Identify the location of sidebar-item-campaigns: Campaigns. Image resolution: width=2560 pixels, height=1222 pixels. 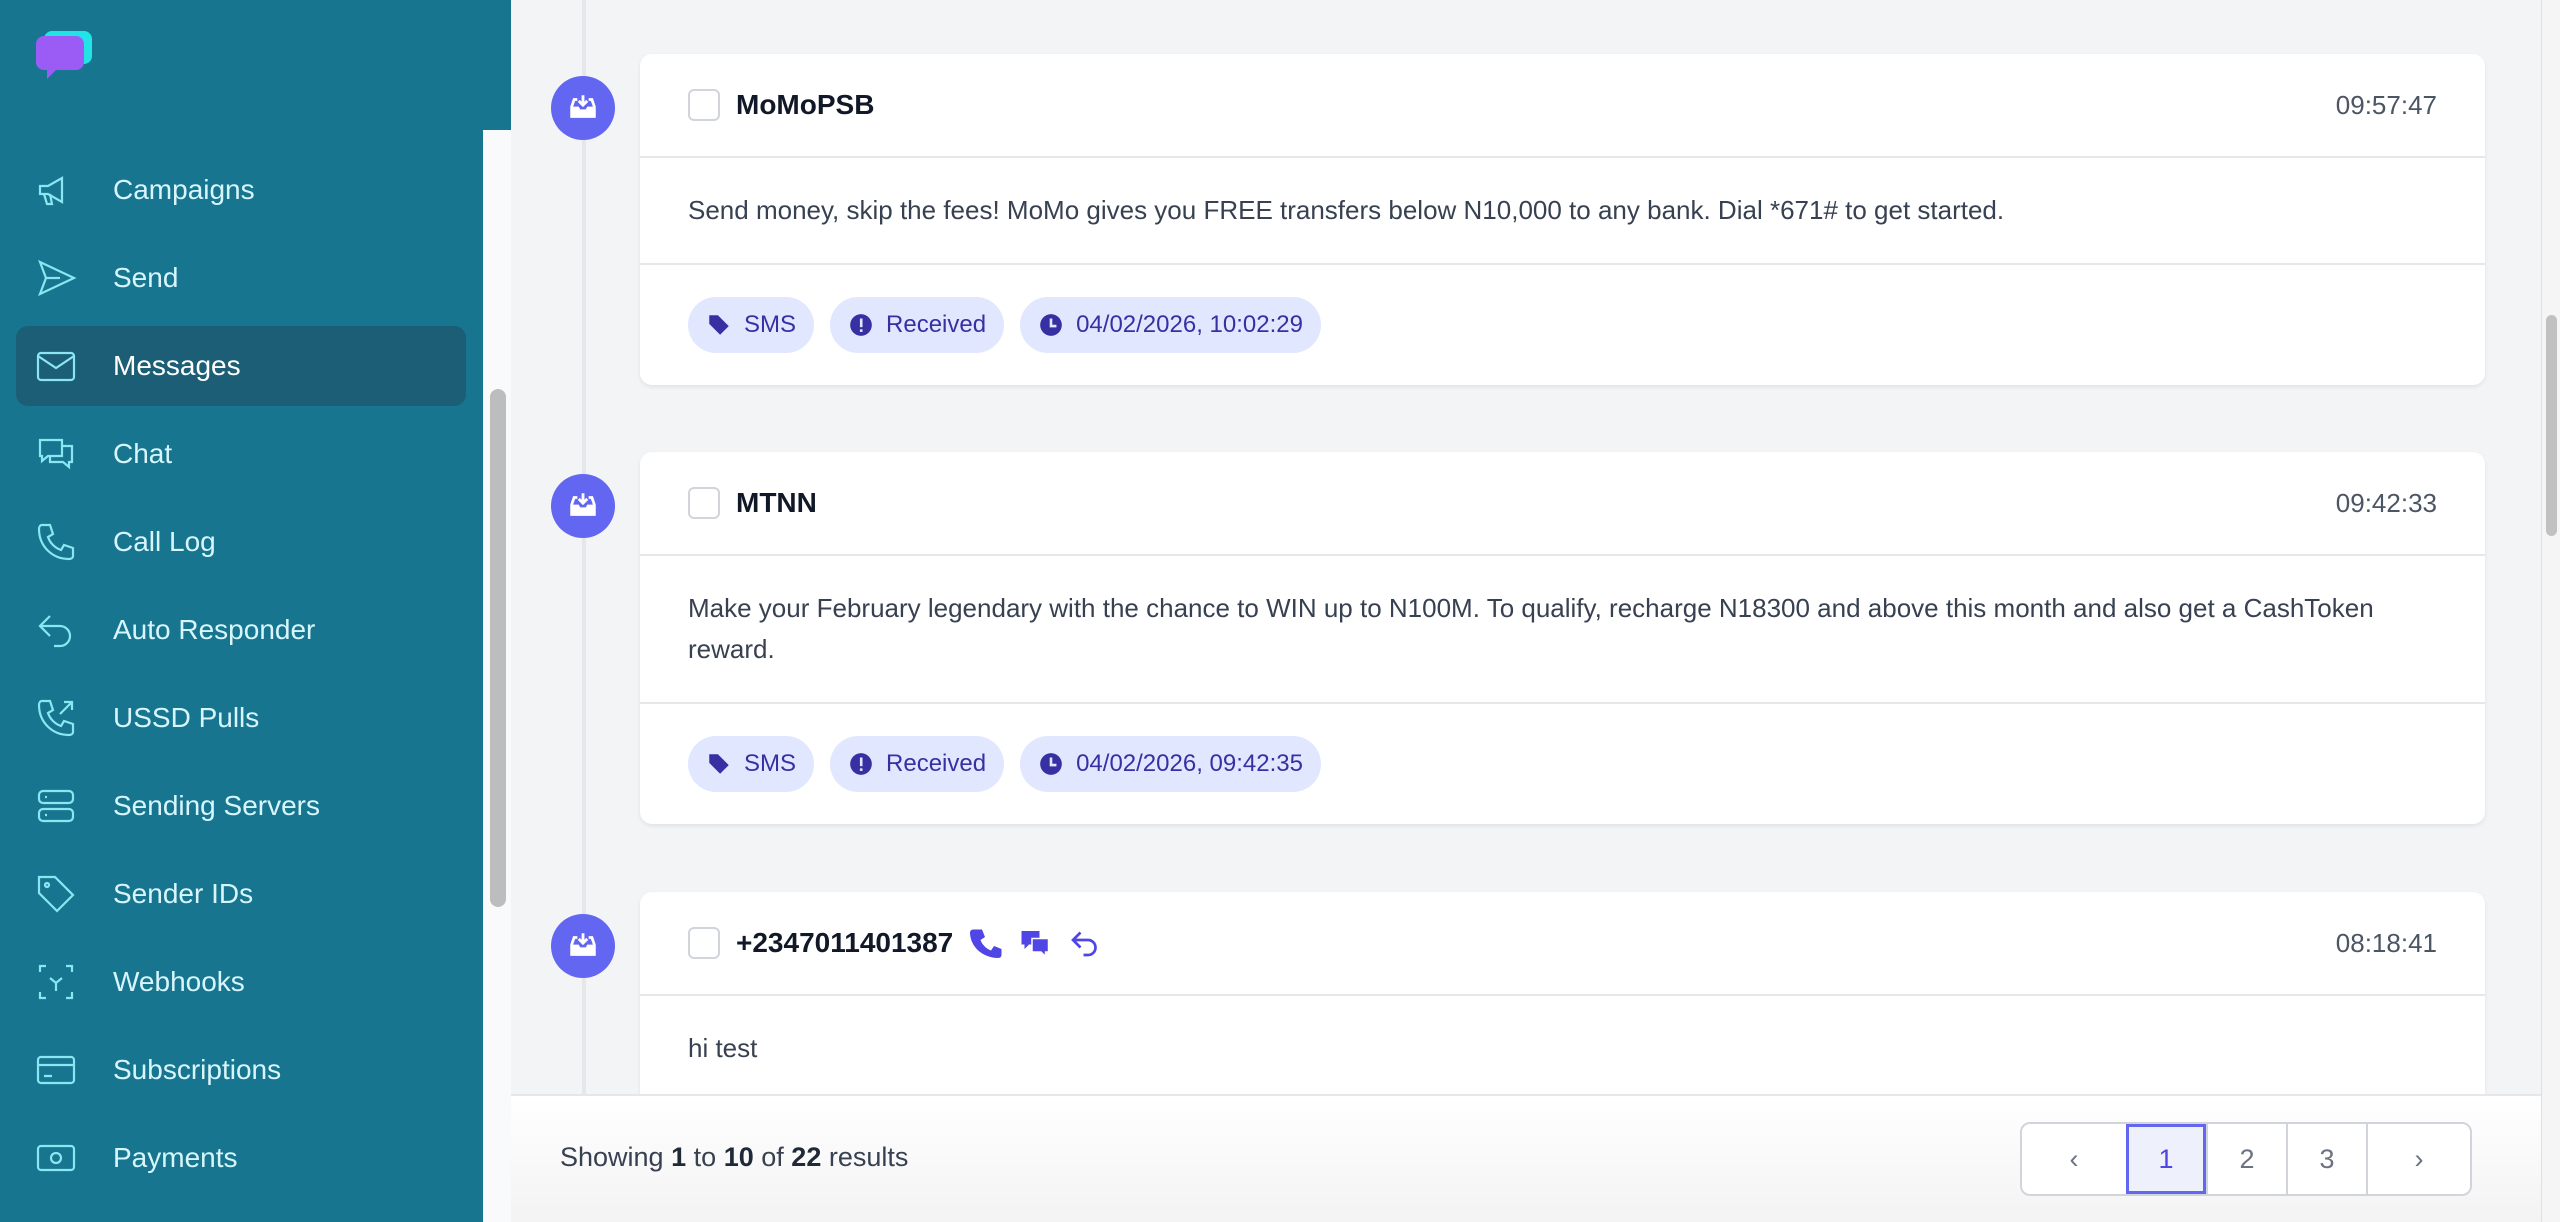
(241, 190).